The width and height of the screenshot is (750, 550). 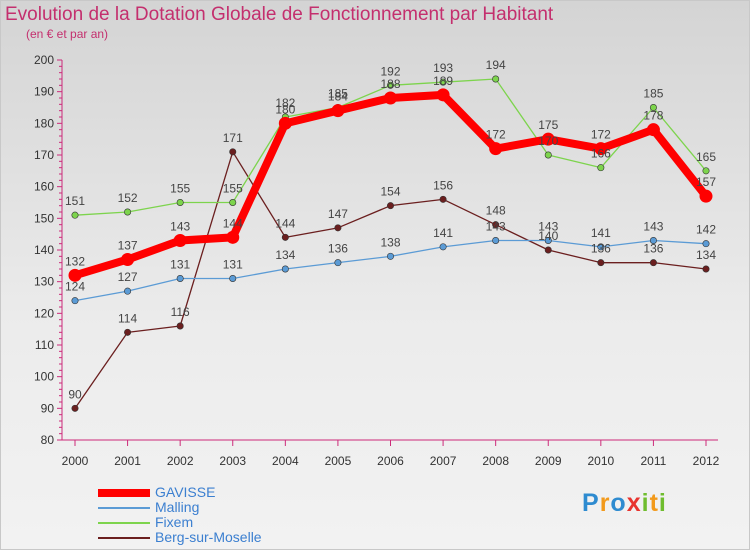 What do you see at coordinates (338, 461) in the screenshot?
I see `x-tick-label: 2005` at bounding box center [338, 461].